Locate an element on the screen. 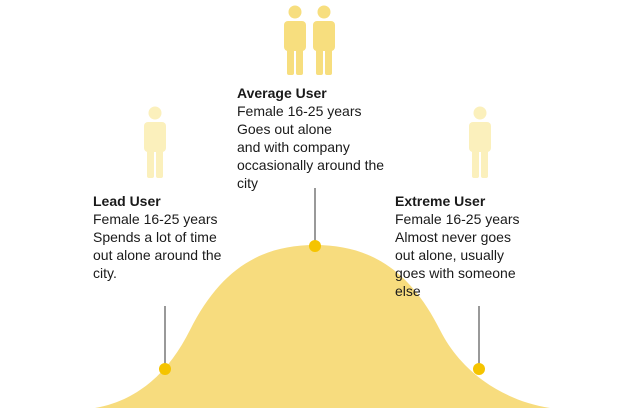 The image size is (630, 412). lead-user-figure is located at coordinates (155, 144).